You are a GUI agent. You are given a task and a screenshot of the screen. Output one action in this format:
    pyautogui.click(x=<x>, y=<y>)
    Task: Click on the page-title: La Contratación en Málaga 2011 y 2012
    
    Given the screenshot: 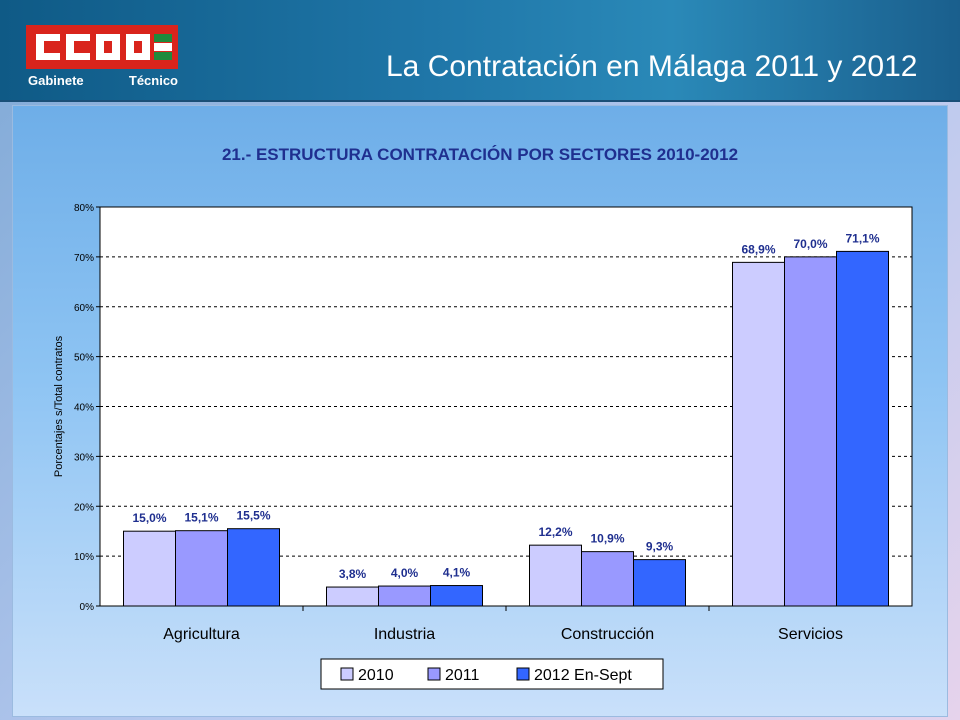 What is the action you would take?
    pyautogui.click(x=652, y=66)
    